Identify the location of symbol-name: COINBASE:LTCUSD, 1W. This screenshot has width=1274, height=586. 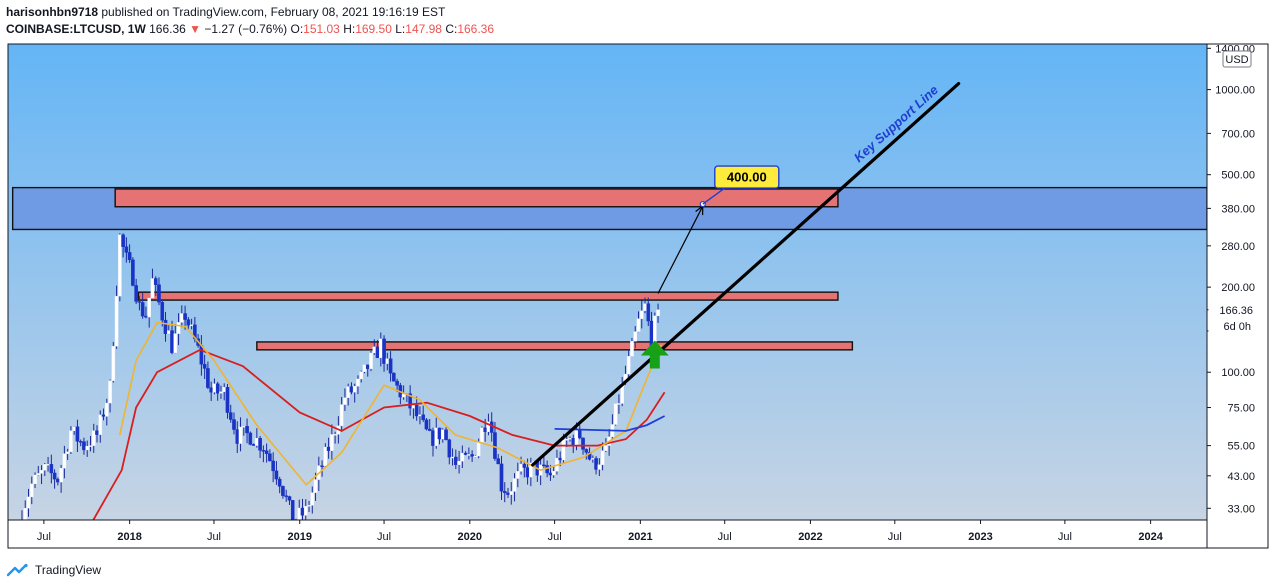
(76, 29).